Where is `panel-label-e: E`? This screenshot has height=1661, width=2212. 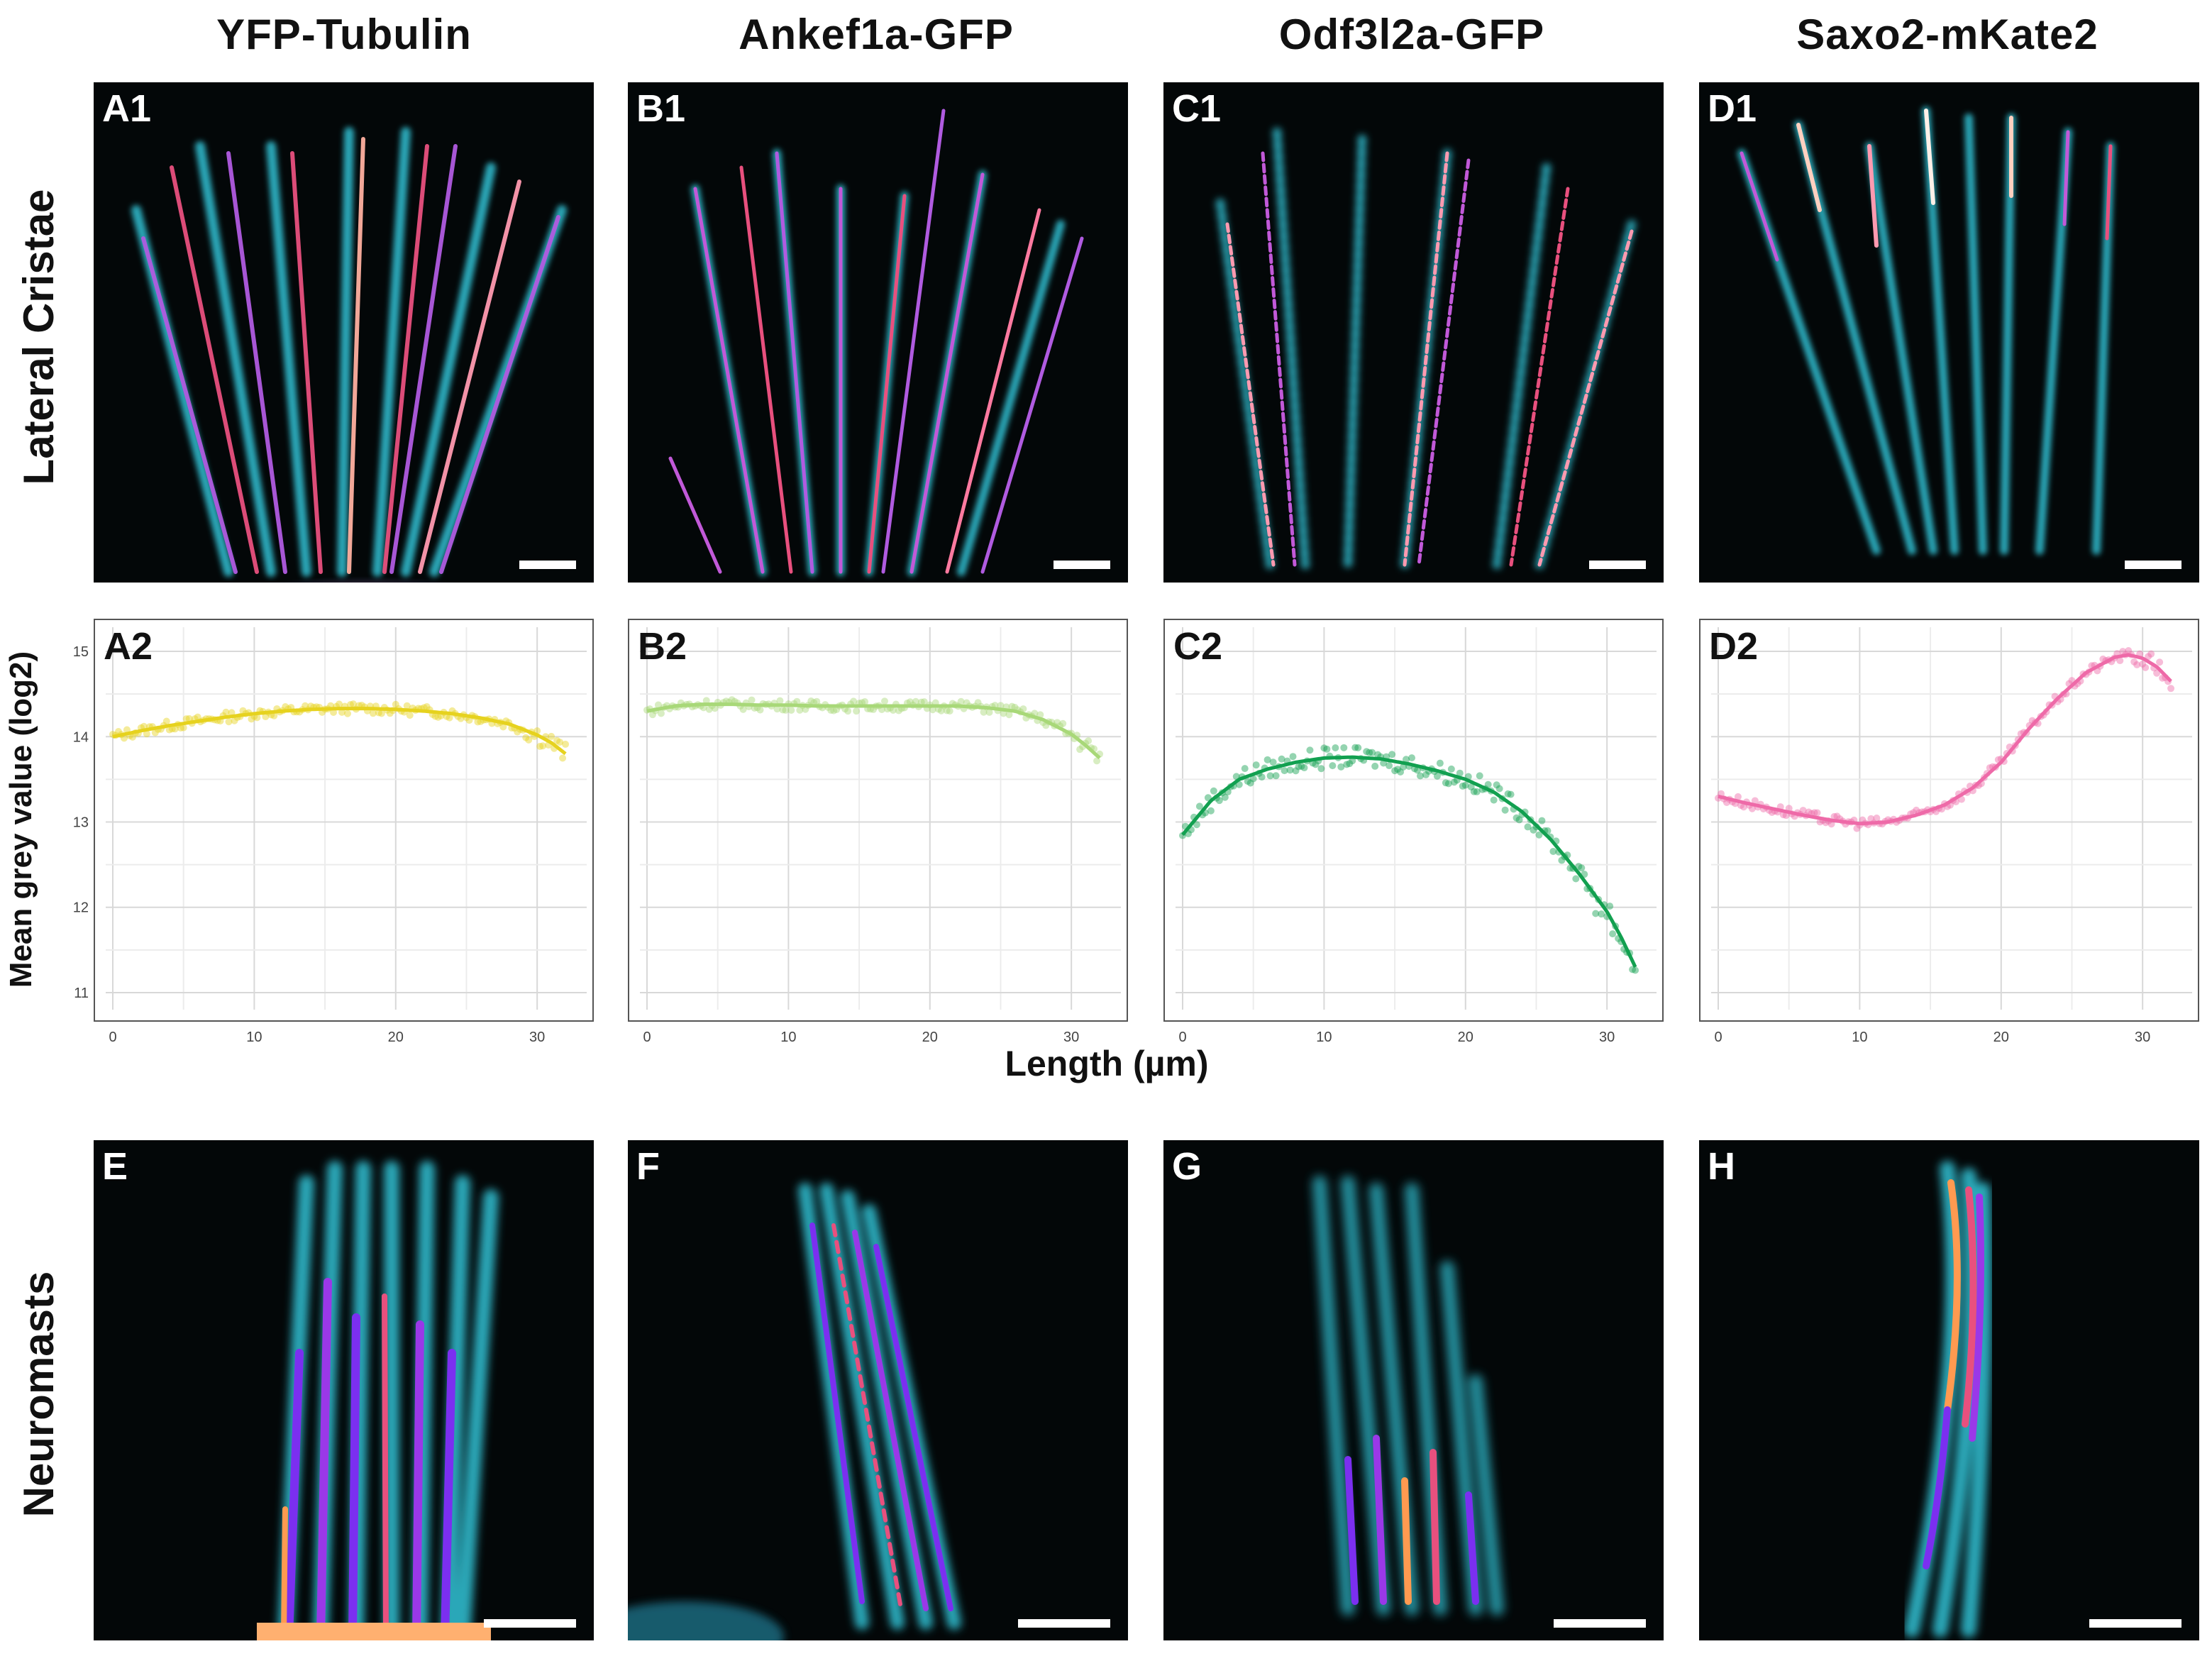
panel-label-e: E is located at coordinates (115, 1166).